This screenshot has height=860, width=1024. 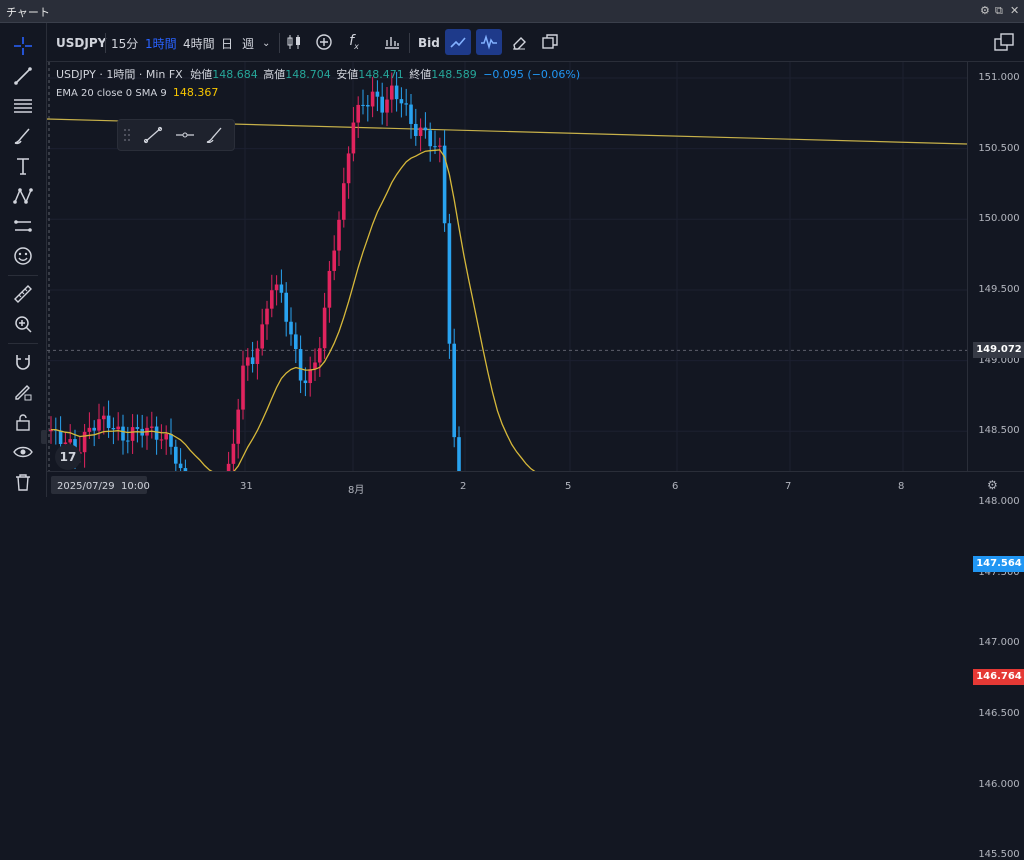 I want to click on wave-toggle, so click(x=489, y=42).